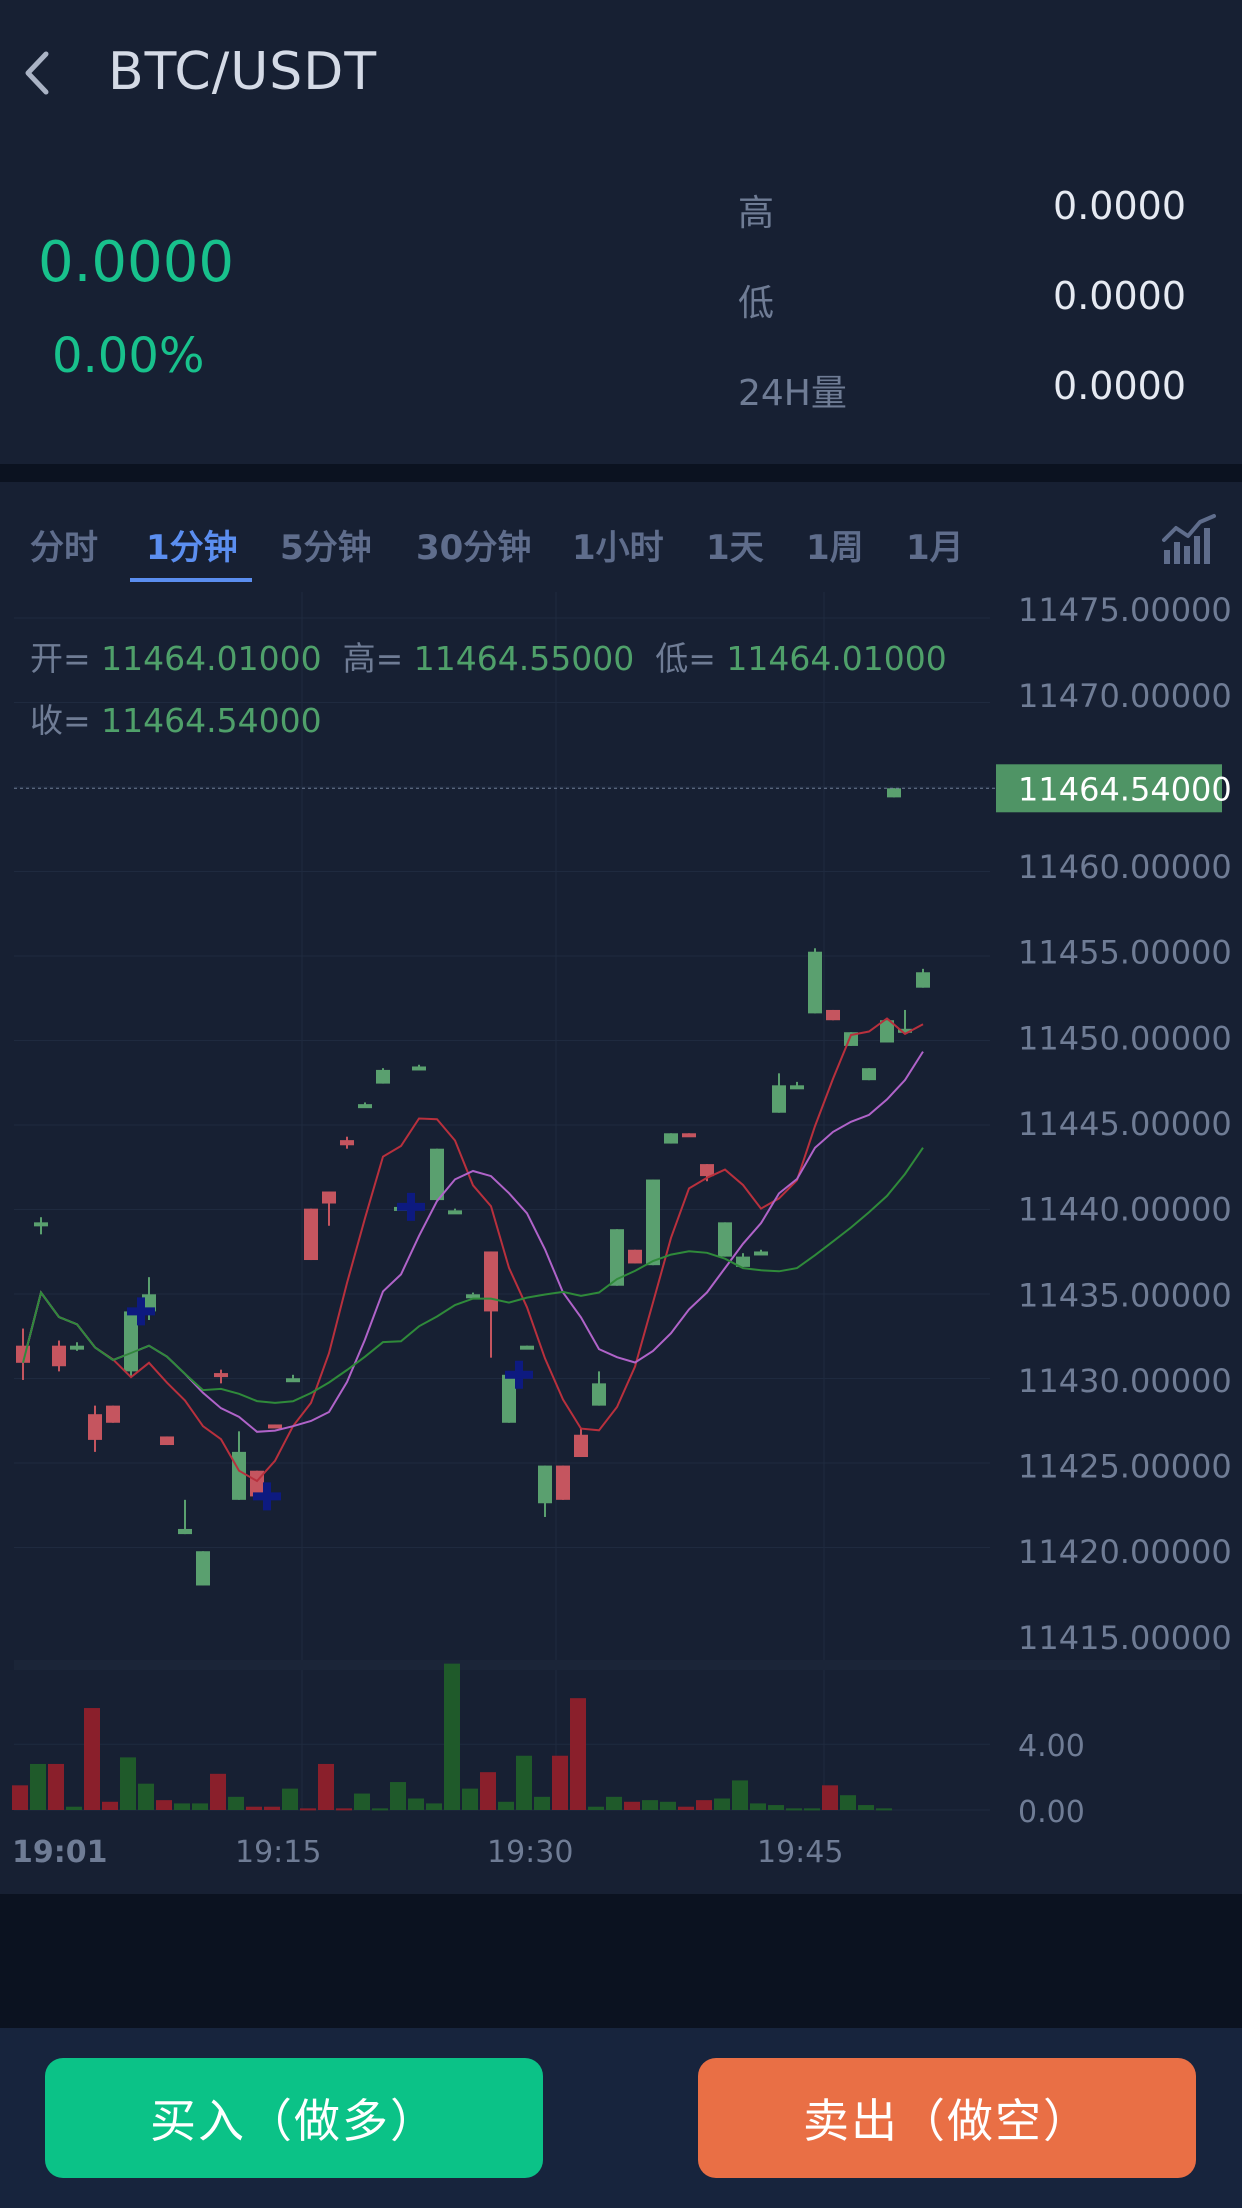 The image size is (1242, 2208). What do you see at coordinates (835, 548) in the screenshot?
I see `tab-1week: 1周` at bounding box center [835, 548].